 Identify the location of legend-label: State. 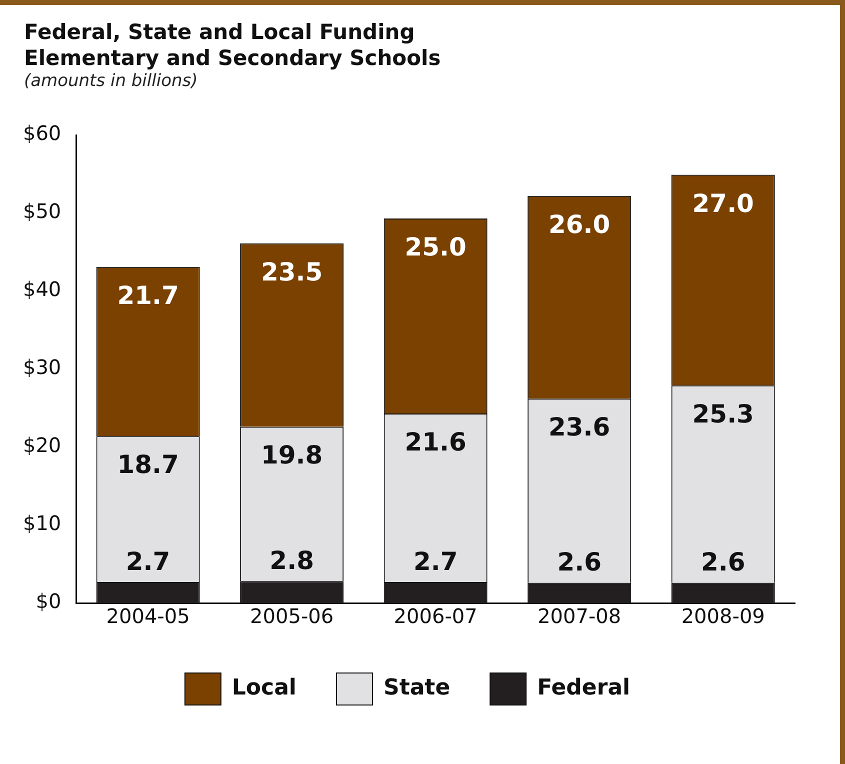
(416, 688).